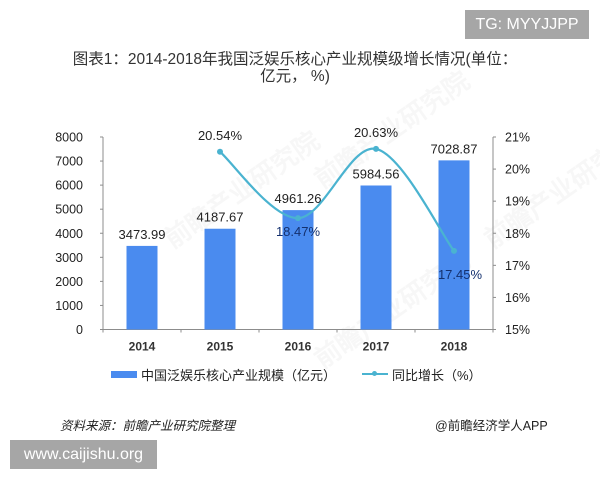 This screenshot has height=480, width=600. I want to click on left-axis-tick-label: 3000, so click(69, 258).